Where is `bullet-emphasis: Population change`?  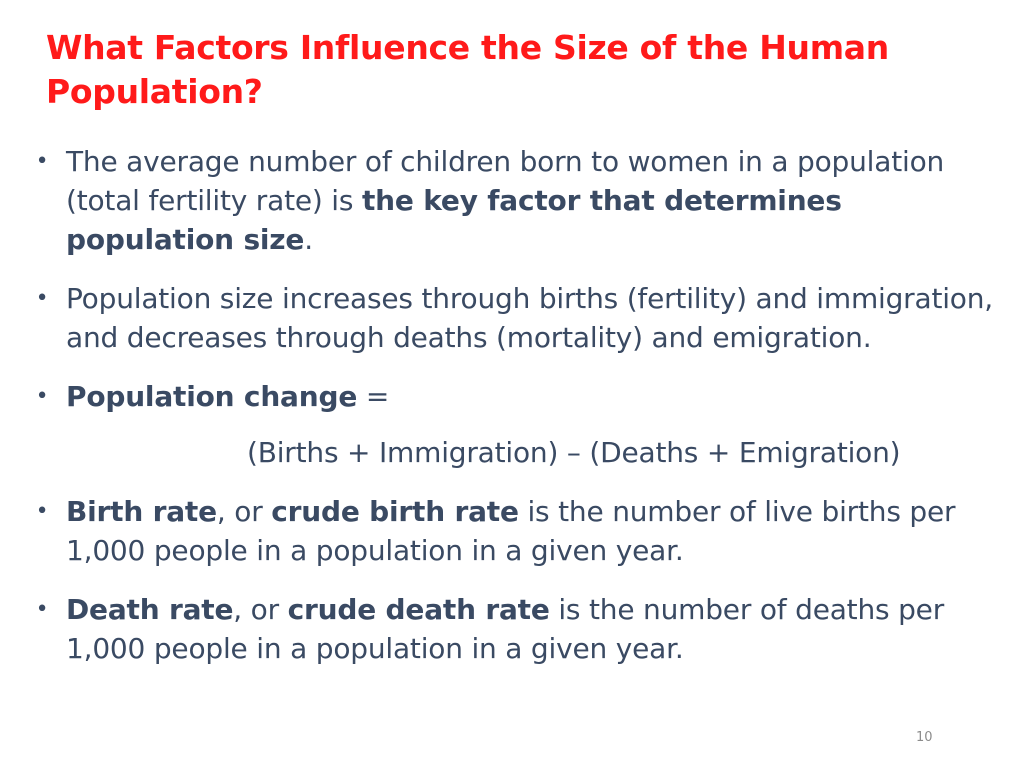 bullet-emphasis: Population change is located at coordinates (212, 396).